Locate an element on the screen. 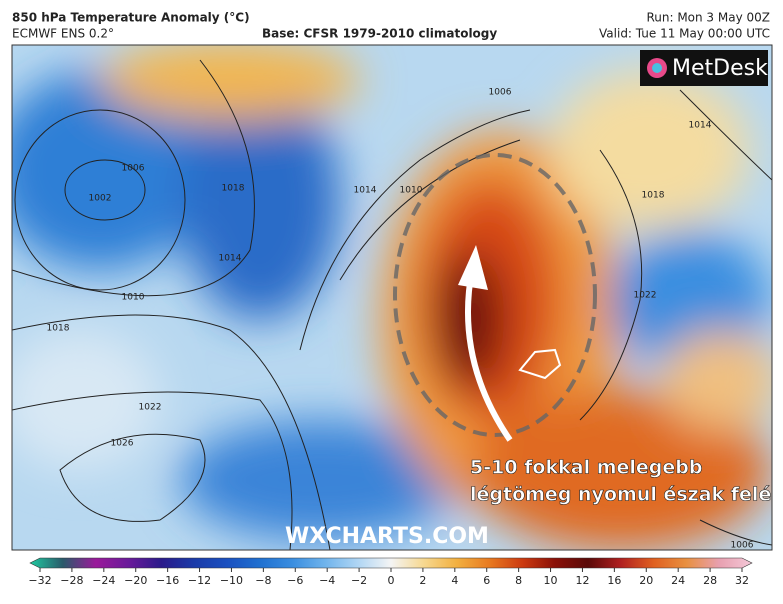 The width and height of the screenshot is (783, 604). colorbar-tick-label: 24 is located at coordinates (678, 580).